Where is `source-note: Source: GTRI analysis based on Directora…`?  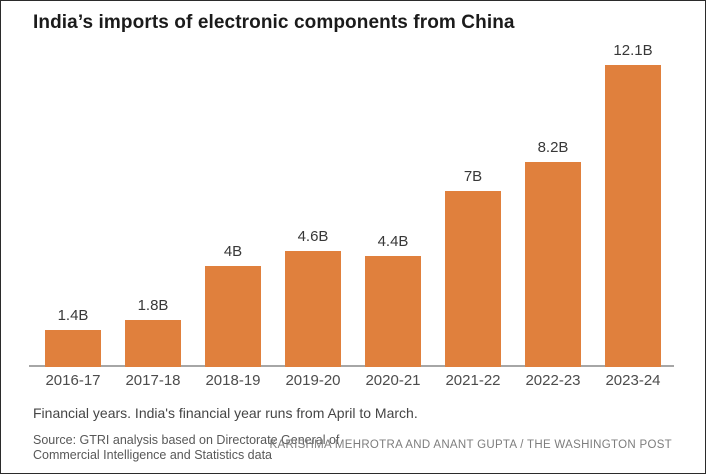
source-note: Source: GTRI analysis based on Directora… is located at coordinates (186, 448).